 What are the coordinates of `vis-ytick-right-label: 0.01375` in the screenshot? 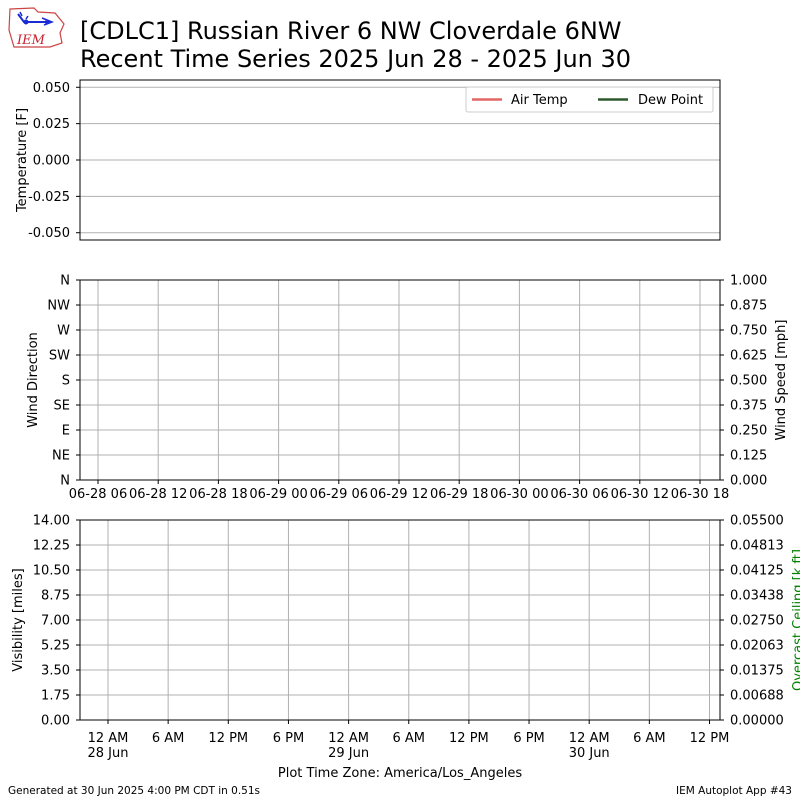 It's located at (757, 671).